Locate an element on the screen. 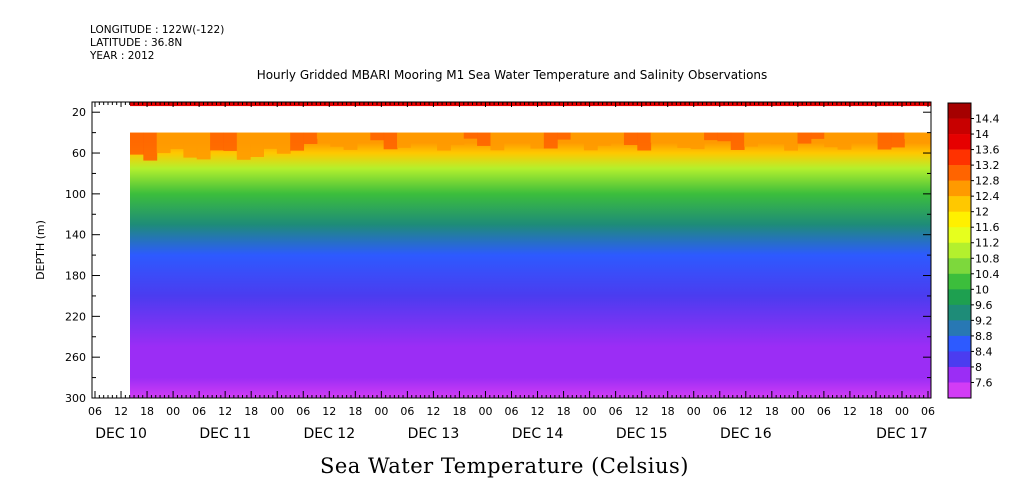  colorbar-title: Sea Water Temperature (Celsius) is located at coordinates (504, 466).